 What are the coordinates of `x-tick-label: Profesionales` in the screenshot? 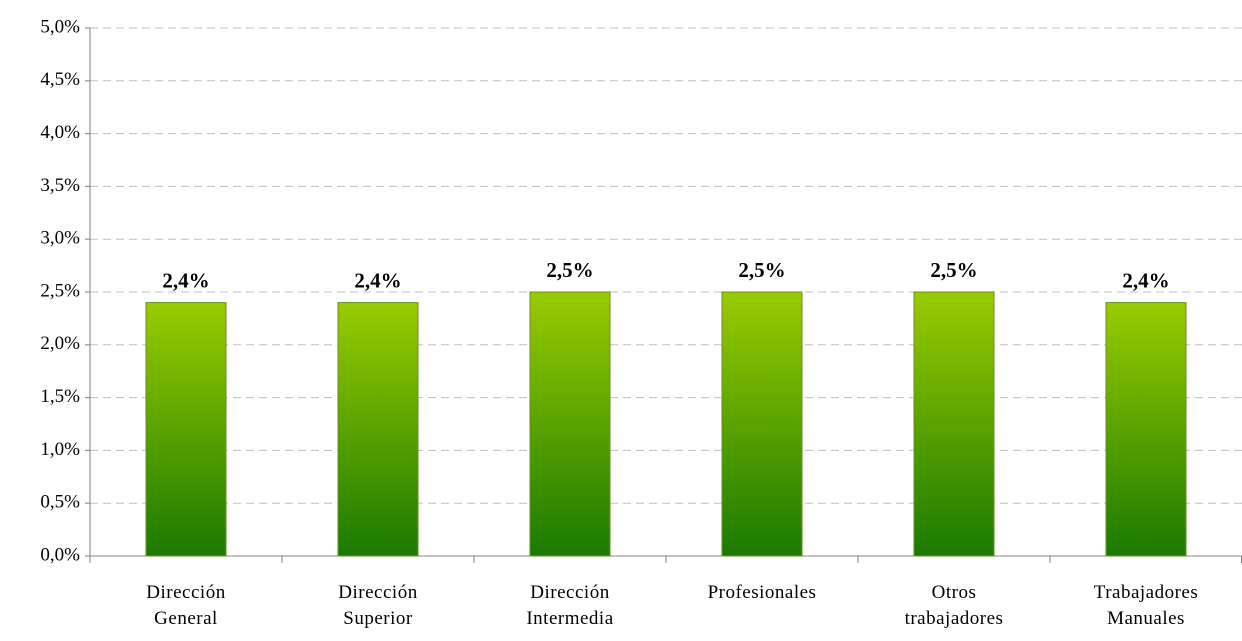 It's located at (762, 592).